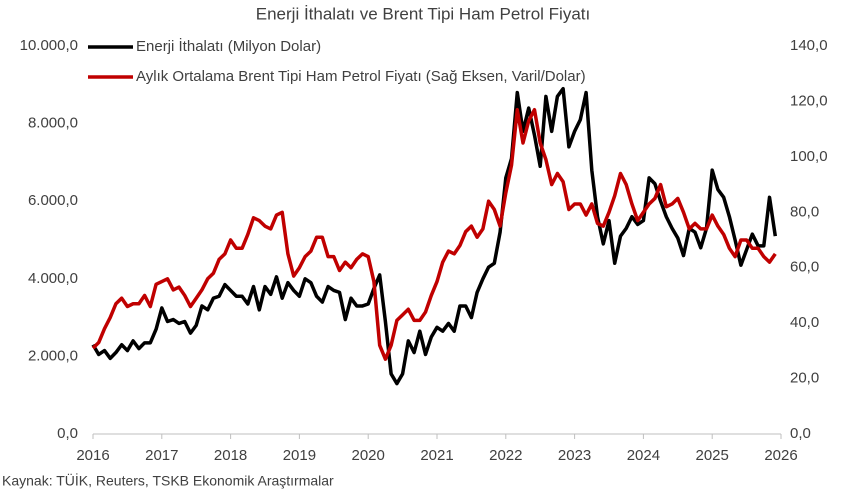 The image size is (847, 498). I want to click on x-tick-label: 2018, so click(230, 455).